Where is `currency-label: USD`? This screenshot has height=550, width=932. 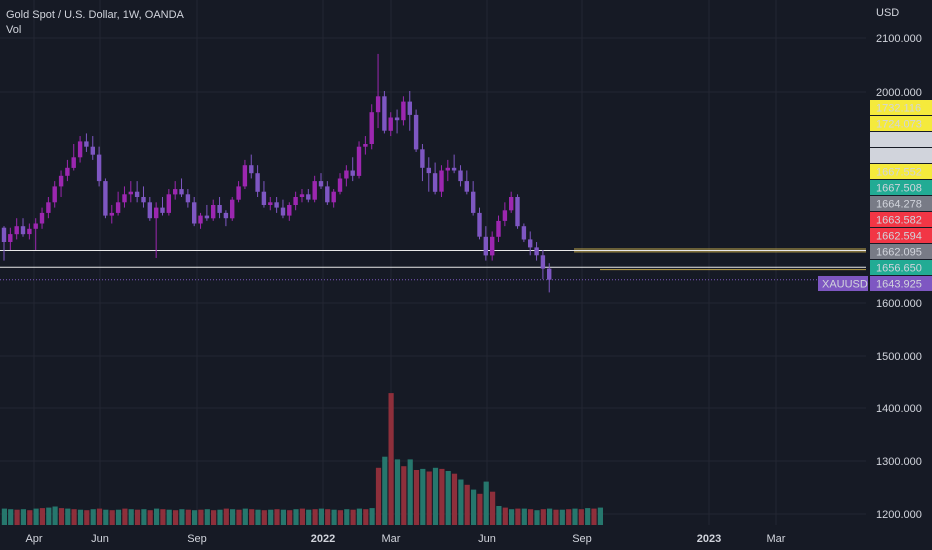 currency-label: USD is located at coordinates (888, 13).